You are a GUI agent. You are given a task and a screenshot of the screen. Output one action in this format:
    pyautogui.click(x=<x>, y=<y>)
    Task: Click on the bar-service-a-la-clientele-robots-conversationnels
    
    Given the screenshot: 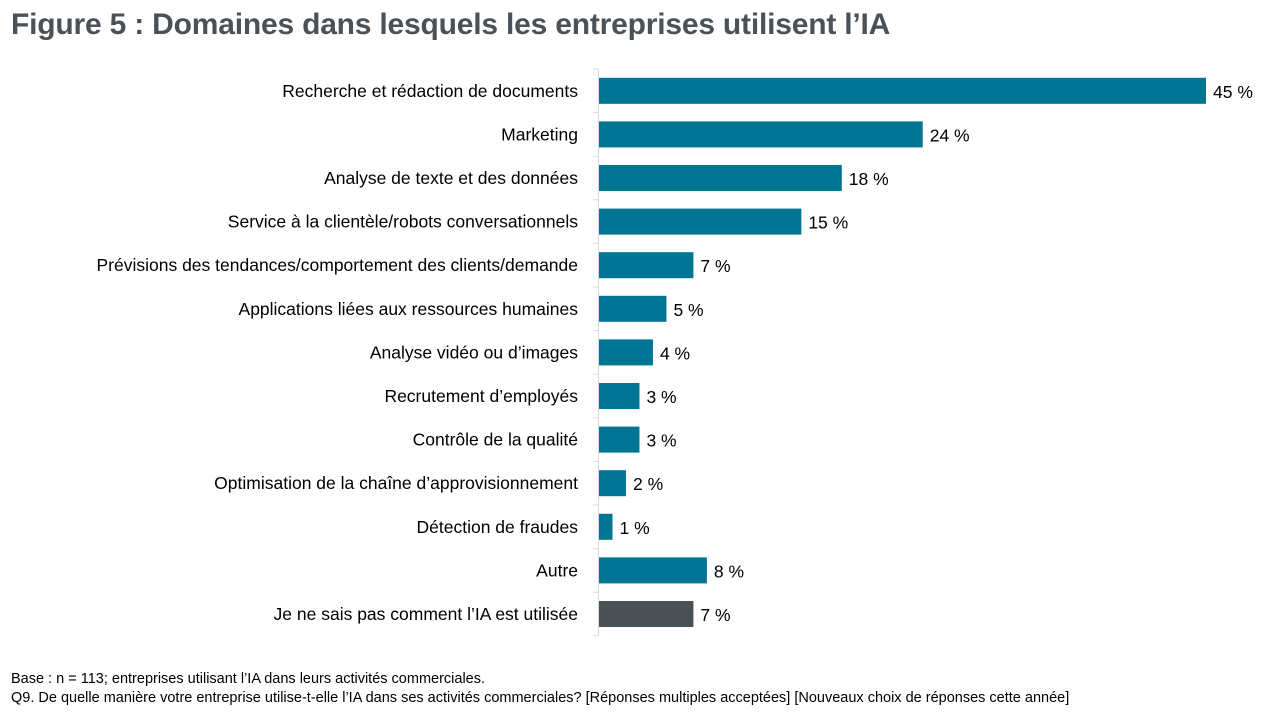 What is the action you would take?
    pyautogui.click(x=700, y=221)
    